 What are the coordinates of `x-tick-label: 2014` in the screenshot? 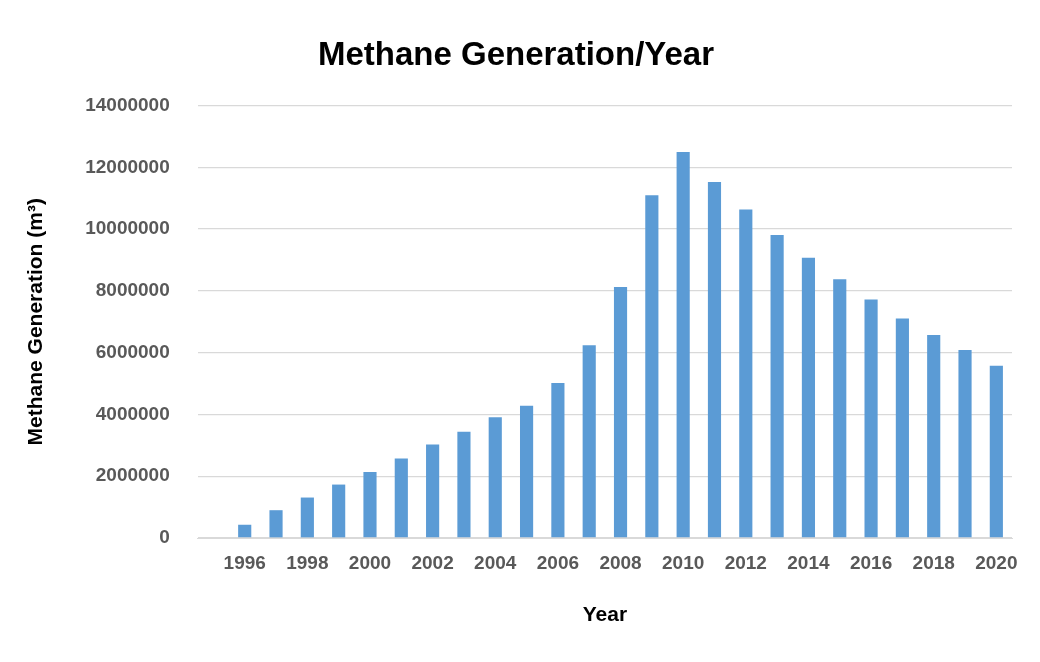 It's located at (808, 562).